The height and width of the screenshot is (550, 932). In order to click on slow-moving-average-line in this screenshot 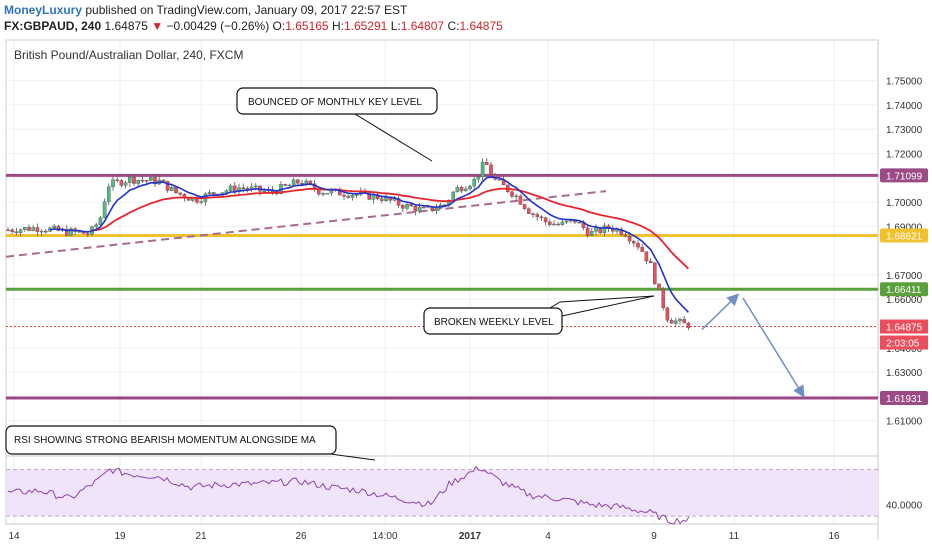, I will do `click(390, 228)`.